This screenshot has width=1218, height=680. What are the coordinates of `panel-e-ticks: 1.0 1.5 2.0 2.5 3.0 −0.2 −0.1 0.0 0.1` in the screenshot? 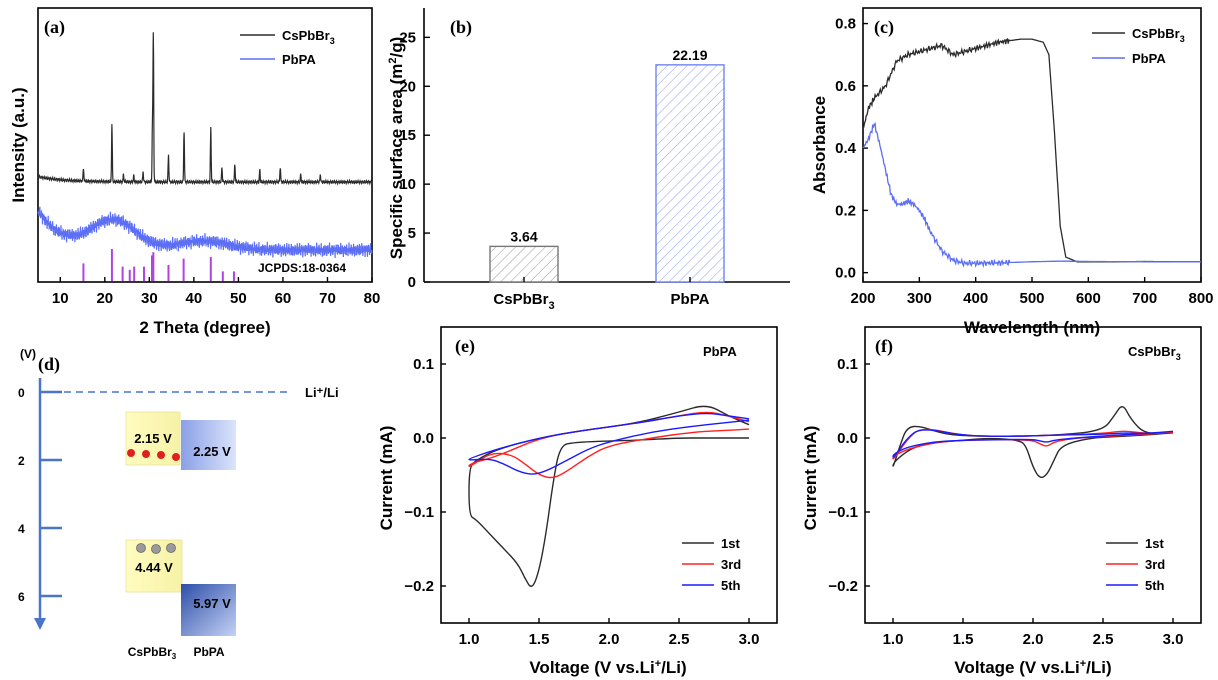 It's located at (581, 502).